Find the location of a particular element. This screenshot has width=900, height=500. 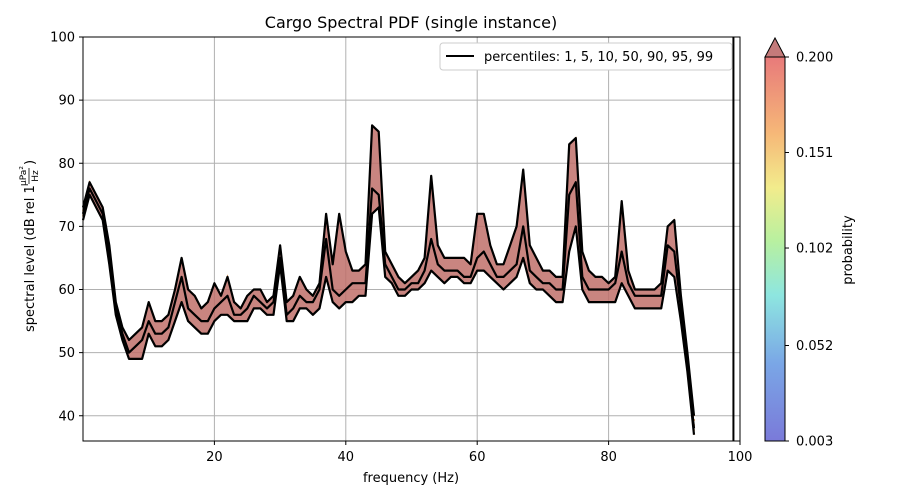

colorbar-tick-label: 0.102 is located at coordinates (814, 249).